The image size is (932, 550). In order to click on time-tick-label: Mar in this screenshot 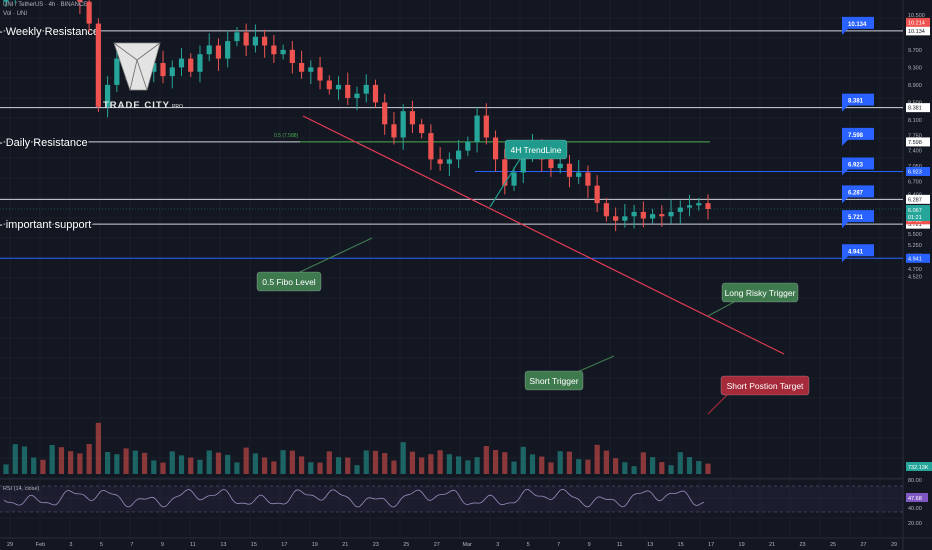, I will do `click(467, 545)`.